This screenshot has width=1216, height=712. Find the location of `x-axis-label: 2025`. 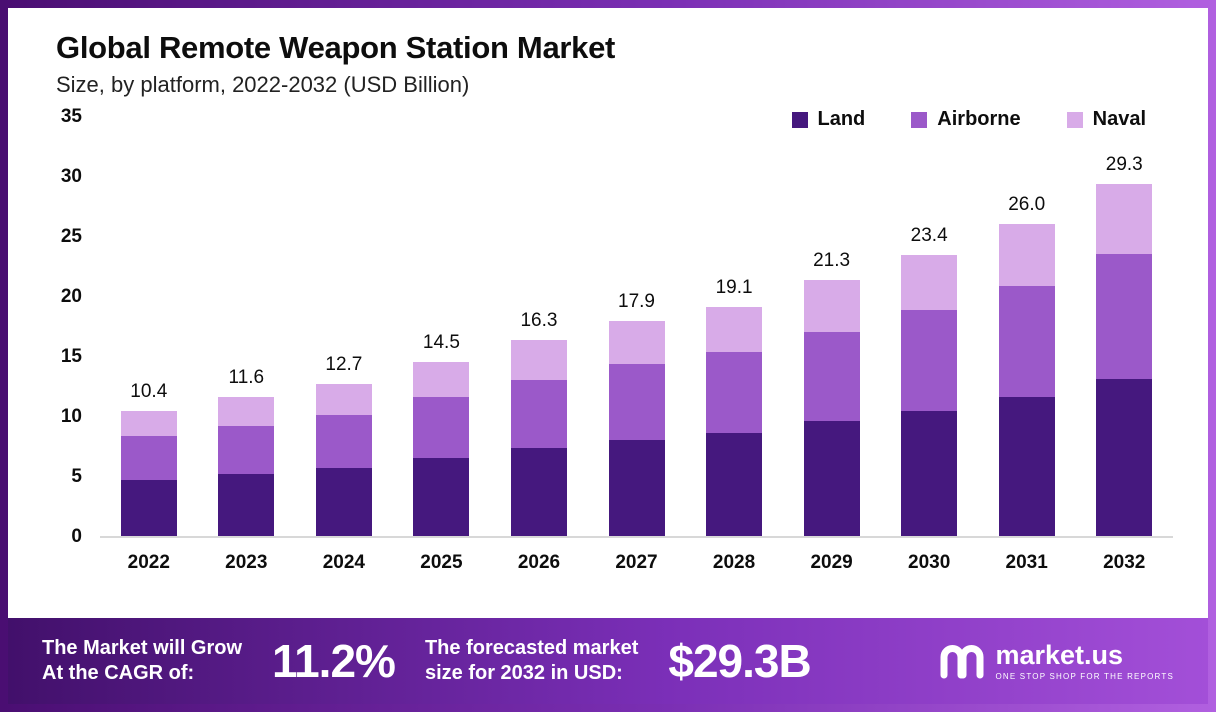

x-axis-label: 2025 is located at coordinates (441, 562).